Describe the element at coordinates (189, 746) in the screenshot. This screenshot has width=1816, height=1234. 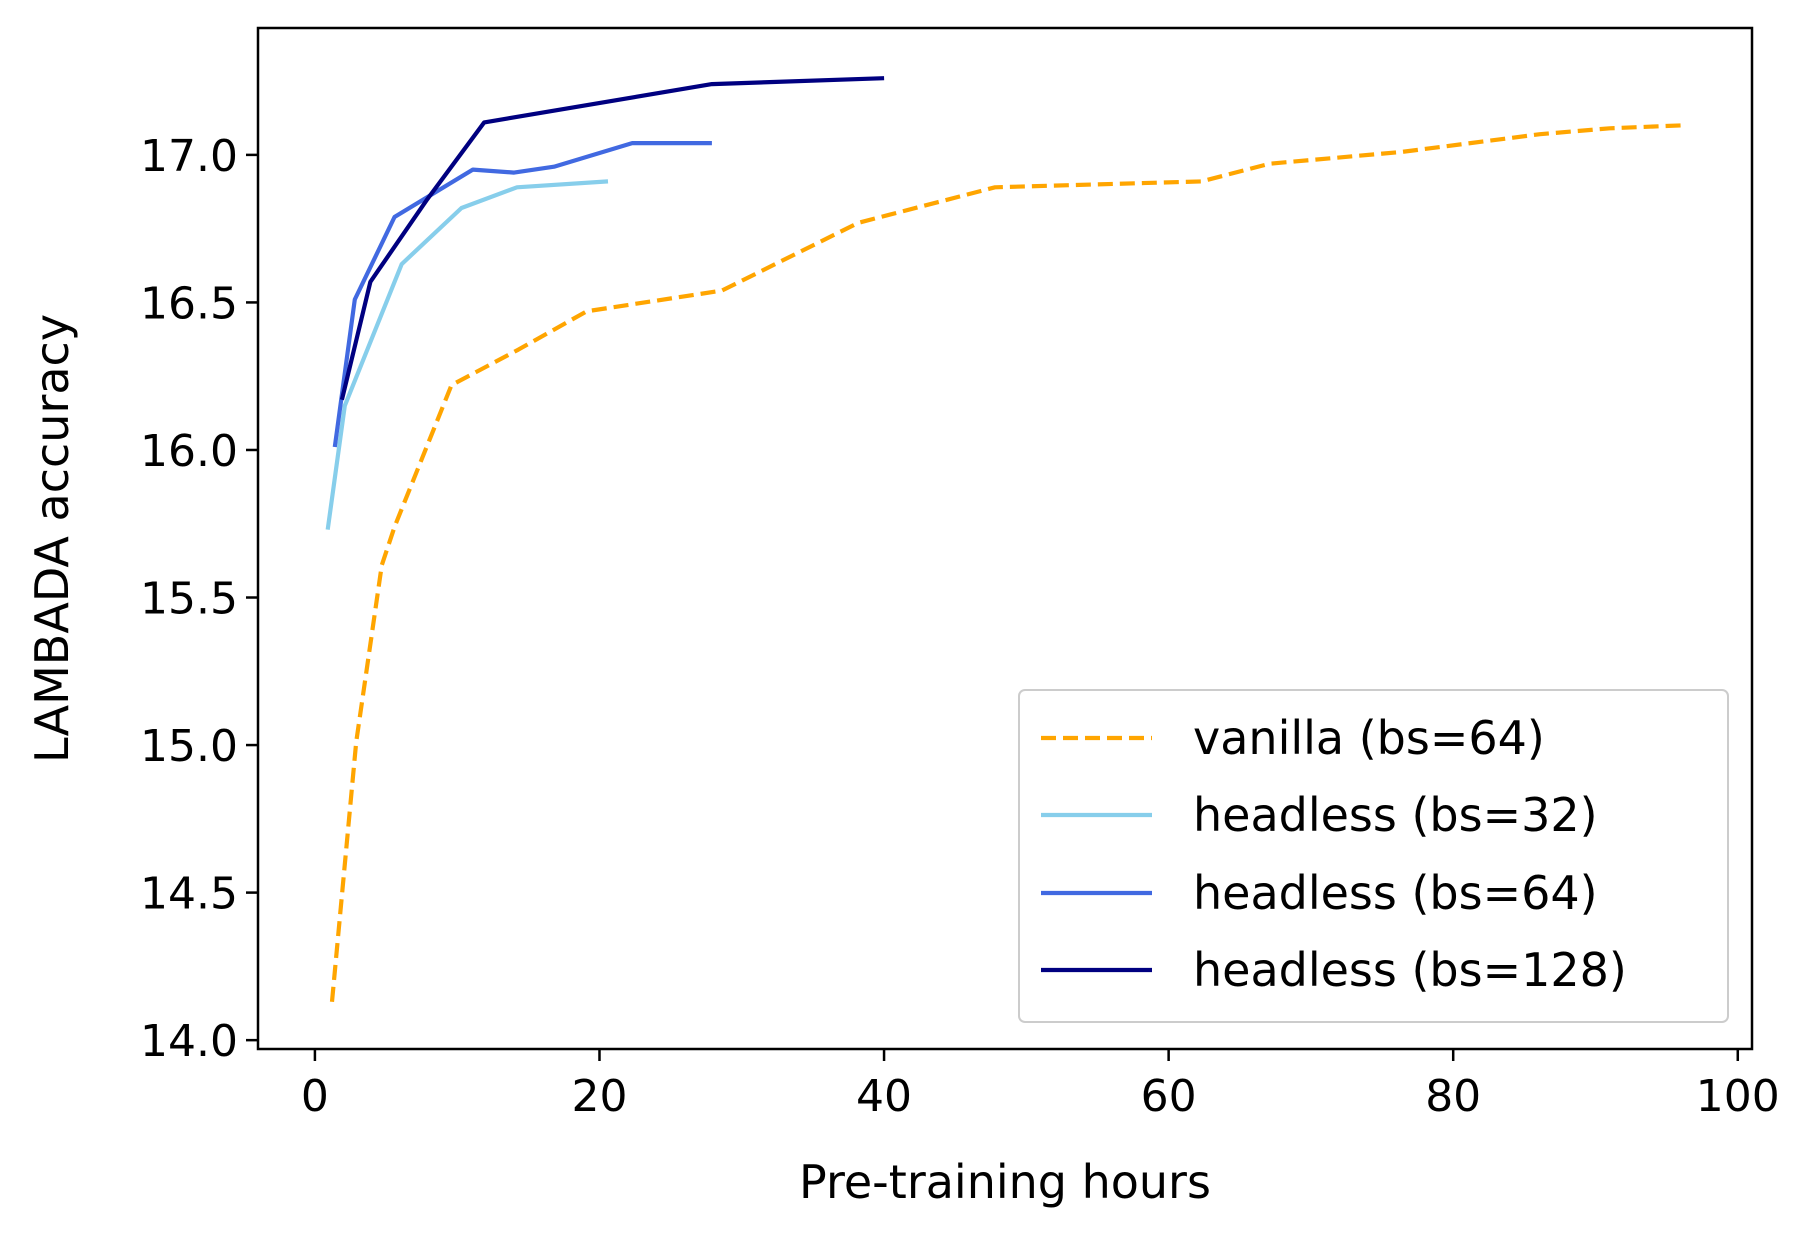
I see `y-tick-label: 15.0` at that location.